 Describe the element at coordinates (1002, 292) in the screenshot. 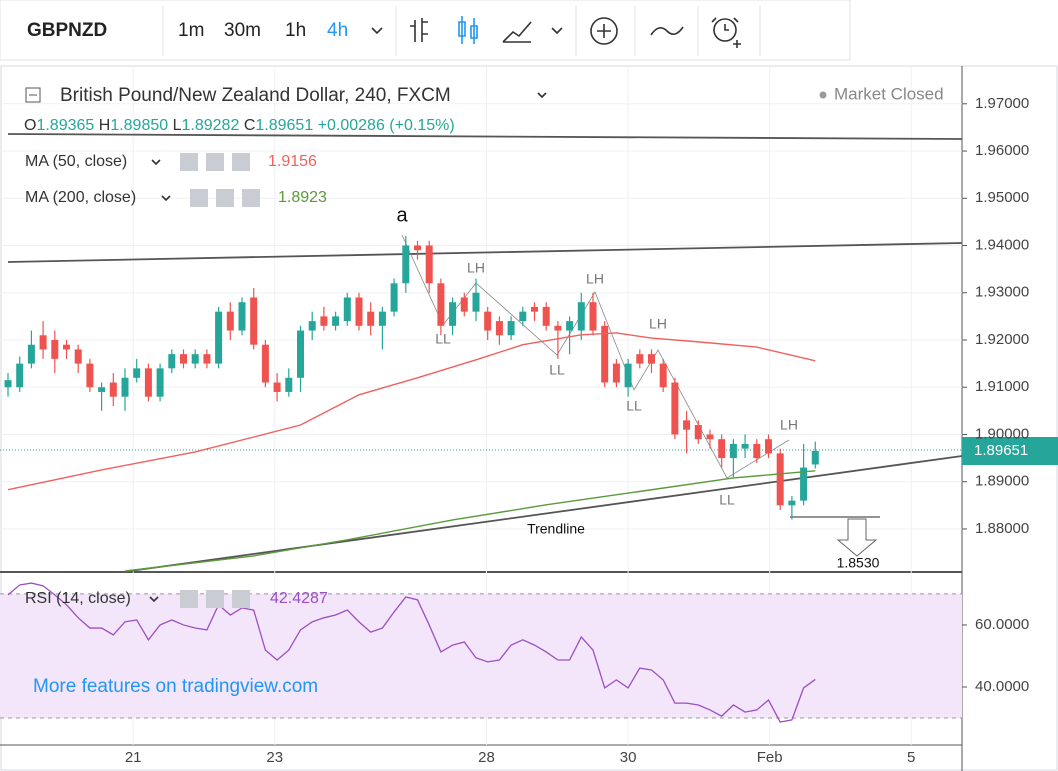

I see `y-tick-label: 1.93000` at that location.